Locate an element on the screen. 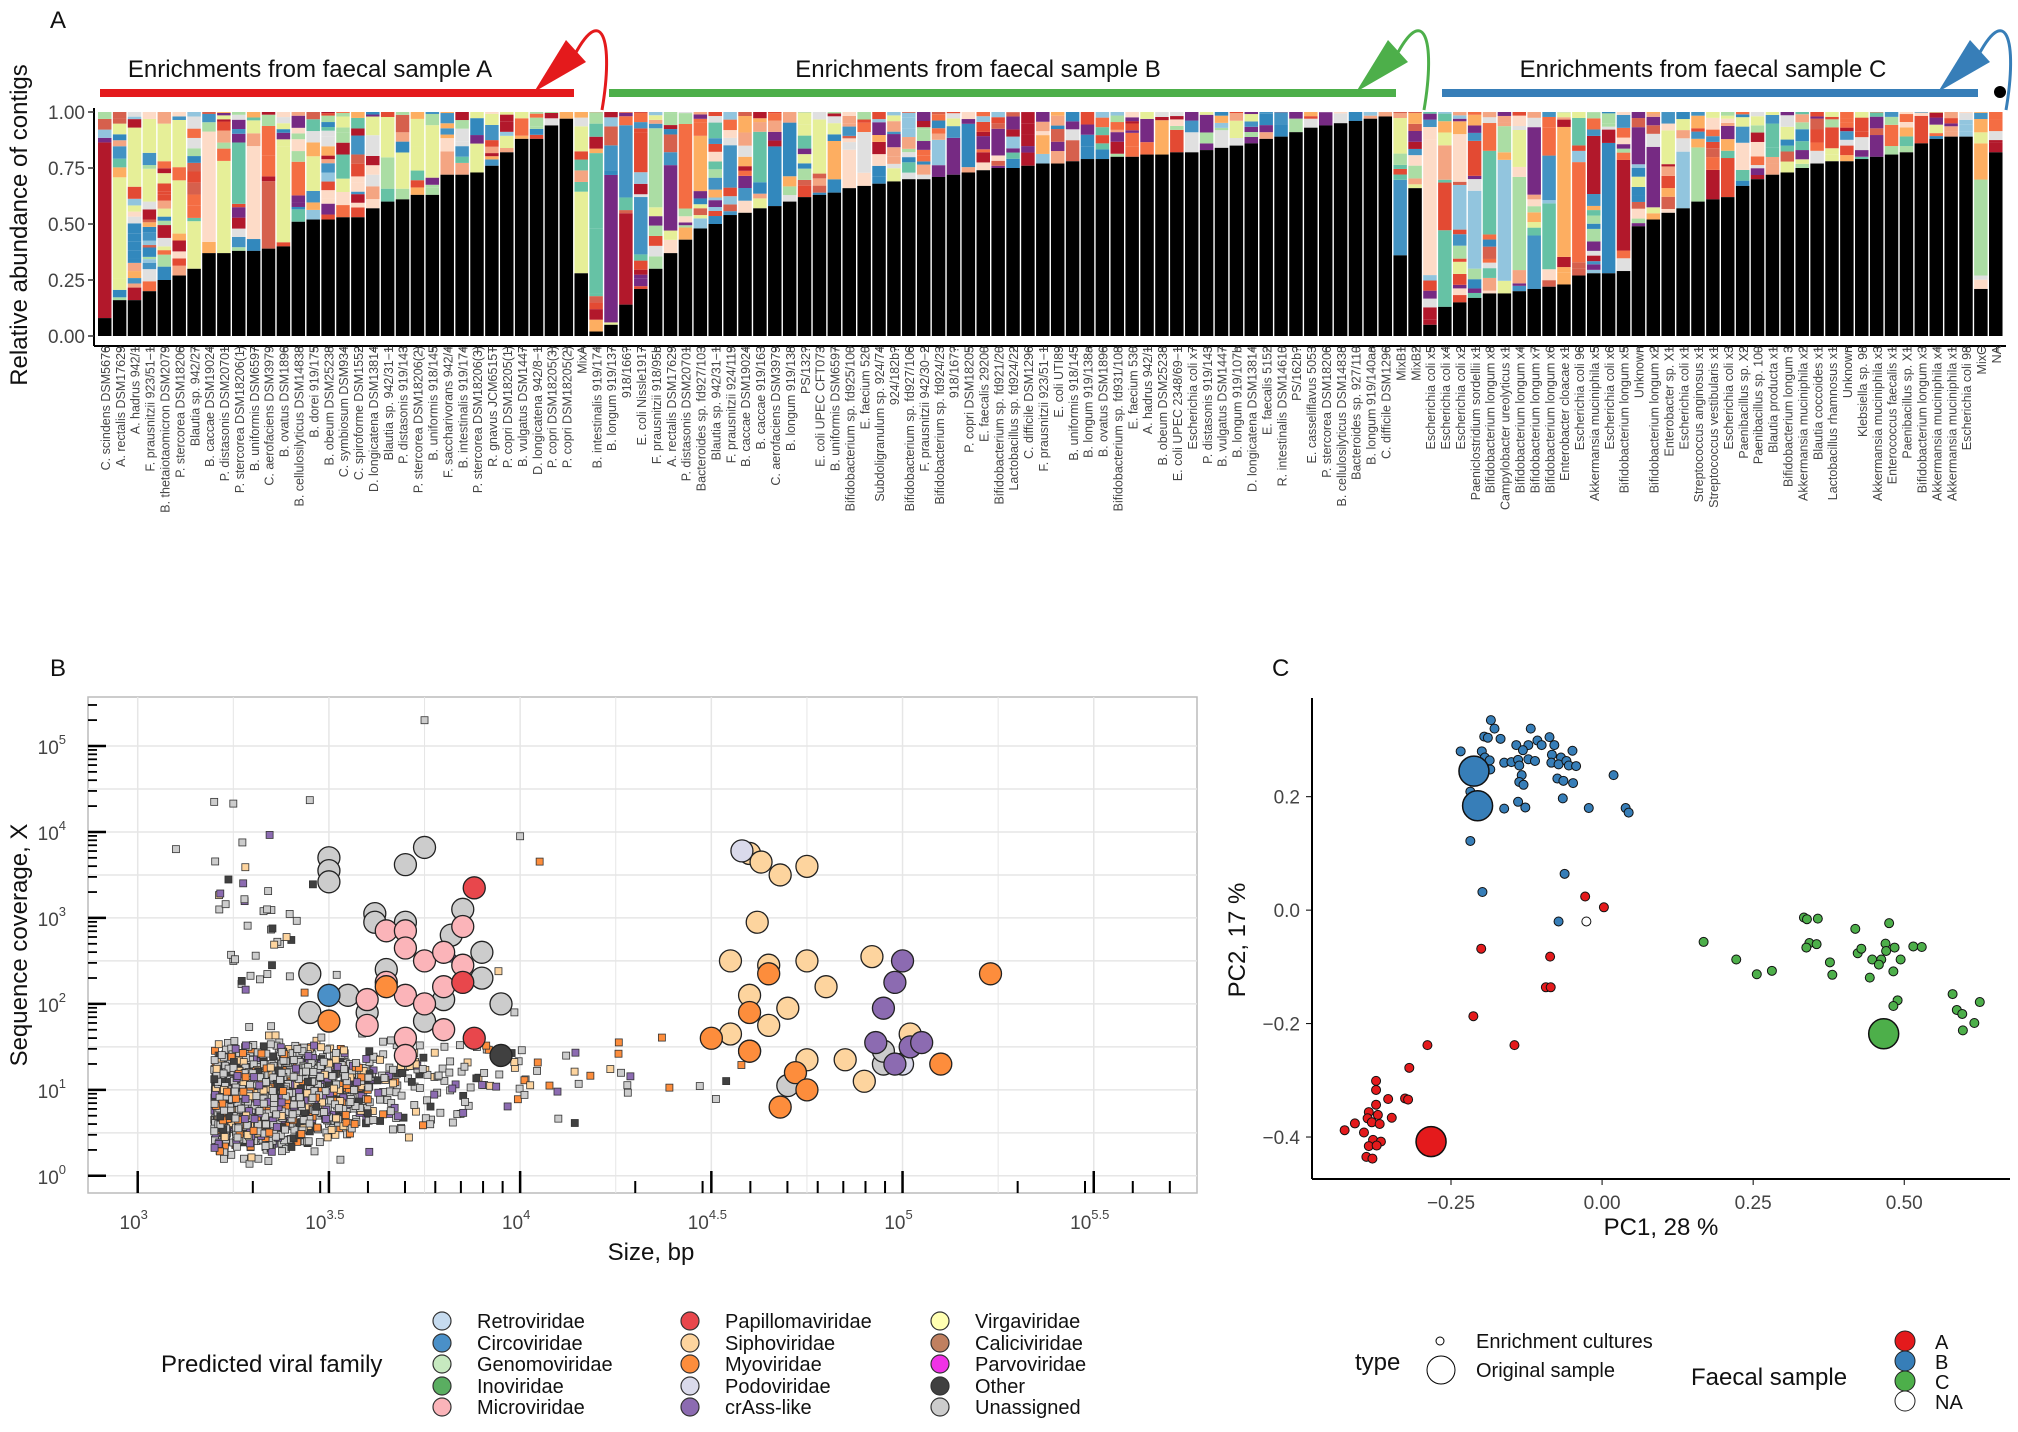 The height and width of the screenshot is (1432, 2018). bar-label: P. stercorea DSM18206 is located at coordinates (1327, 412).